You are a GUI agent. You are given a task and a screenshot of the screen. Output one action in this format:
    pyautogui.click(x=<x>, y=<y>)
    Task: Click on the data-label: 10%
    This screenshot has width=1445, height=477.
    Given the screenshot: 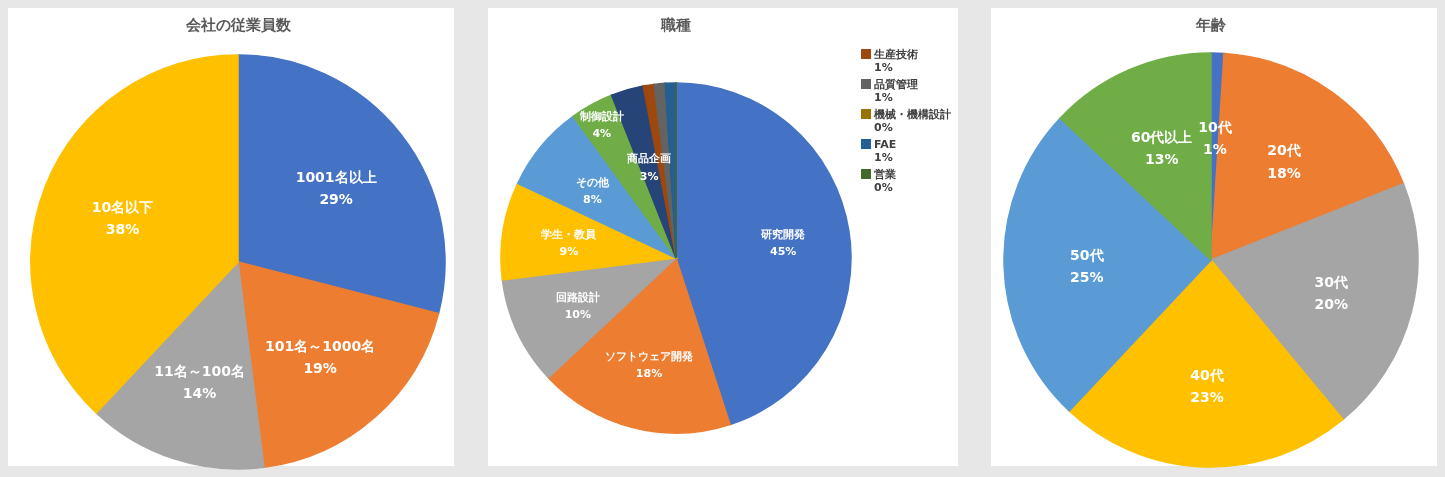 What is the action you would take?
    pyautogui.click(x=577, y=315)
    